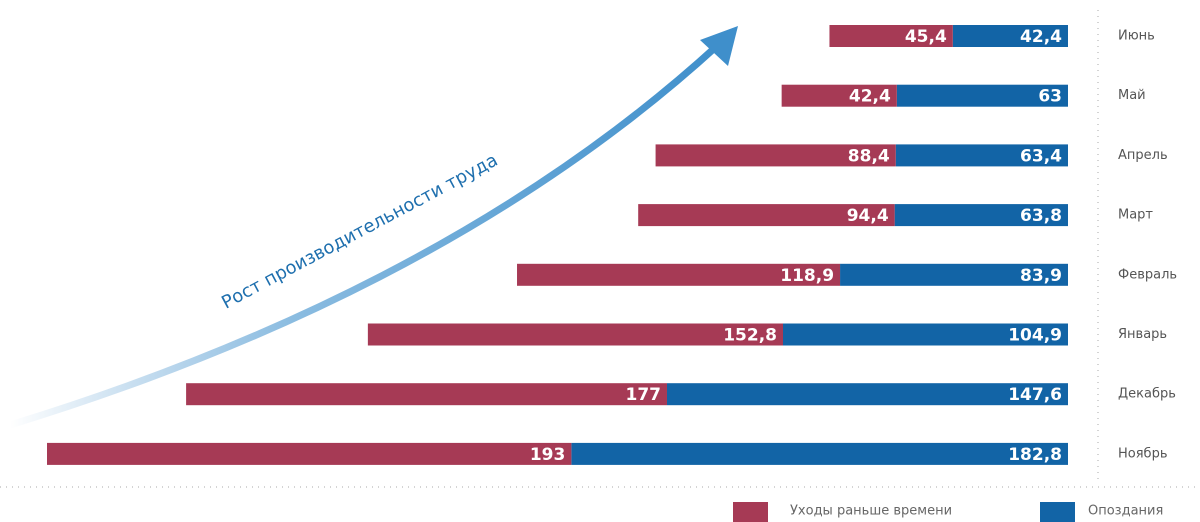 This screenshot has height=522, width=1200. Describe the element at coordinates (1035, 455) in the screenshot. I see `value-label: 182,8` at that location.